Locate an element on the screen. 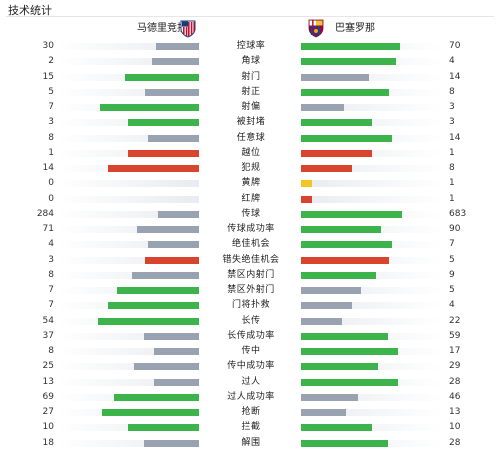  fc-barcelona-crest-icon is located at coordinates (316, 28).